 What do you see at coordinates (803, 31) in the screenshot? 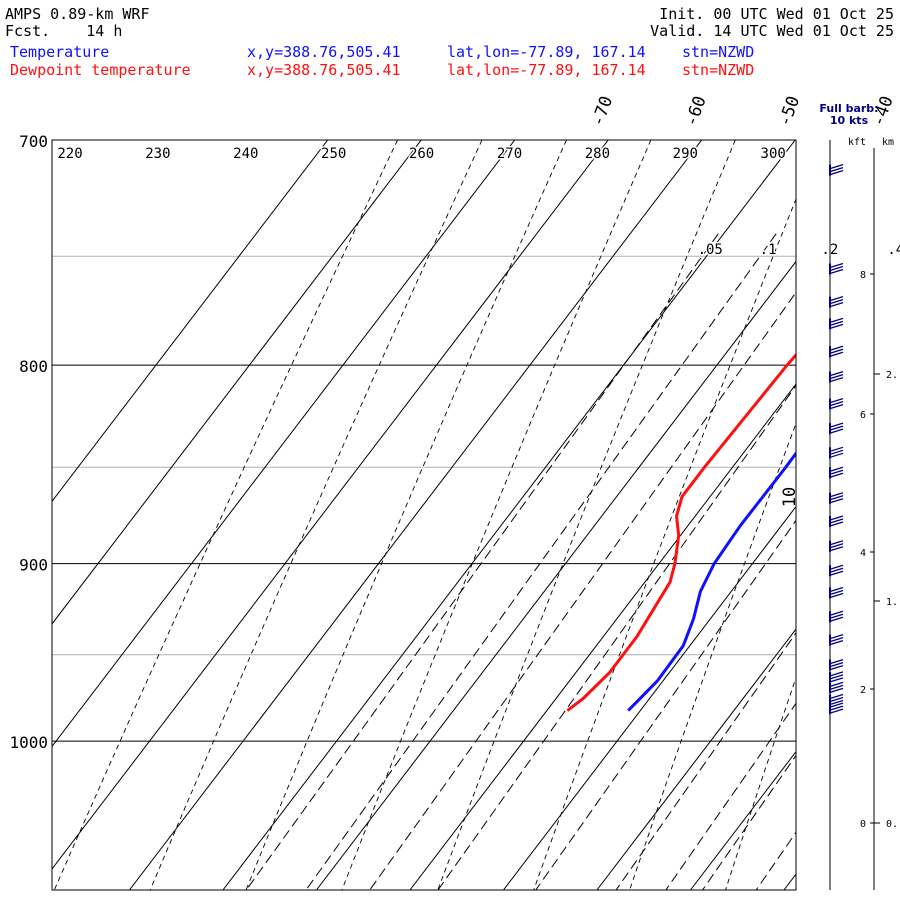
I see `valid-value: 14 UTC Wed 01 Oct 25` at bounding box center [803, 31].